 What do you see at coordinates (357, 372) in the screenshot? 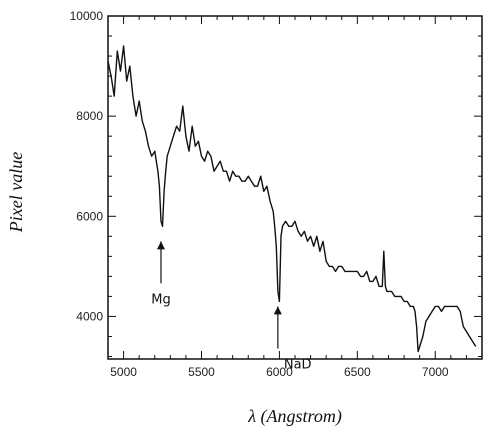
I see `x-tick-label: 6500` at bounding box center [357, 372].